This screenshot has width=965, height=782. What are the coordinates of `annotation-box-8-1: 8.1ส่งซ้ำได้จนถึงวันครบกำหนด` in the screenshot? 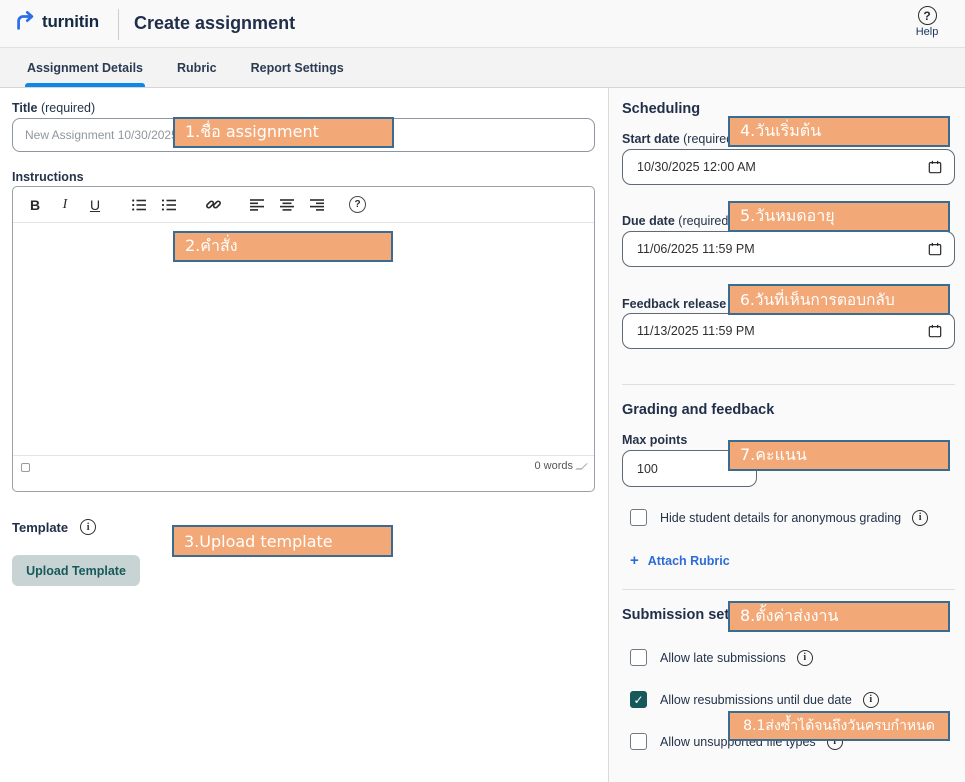 It's located at (839, 726).